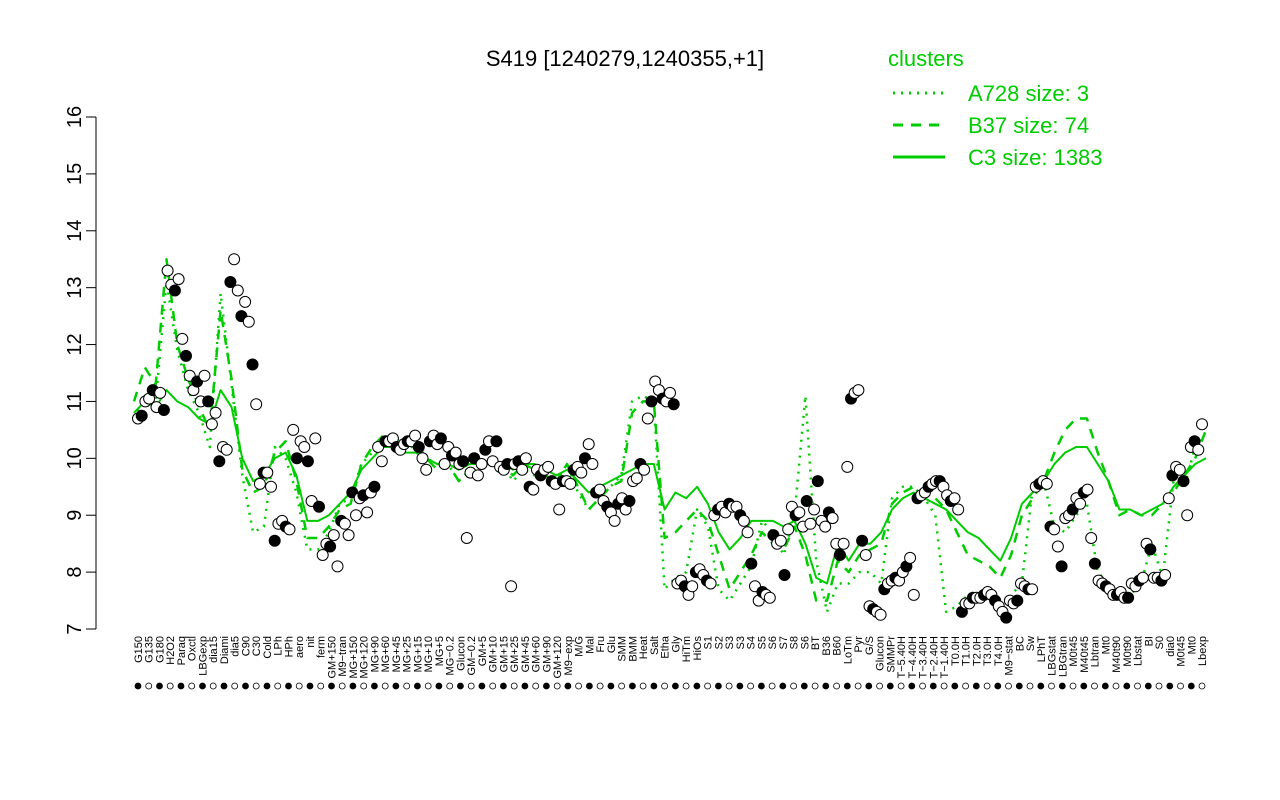 The image size is (1280, 800). What do you see at coordinates (752, 642) in the screenshot?
I see `x-tick-label: S4` at bounding box center [752, 642].